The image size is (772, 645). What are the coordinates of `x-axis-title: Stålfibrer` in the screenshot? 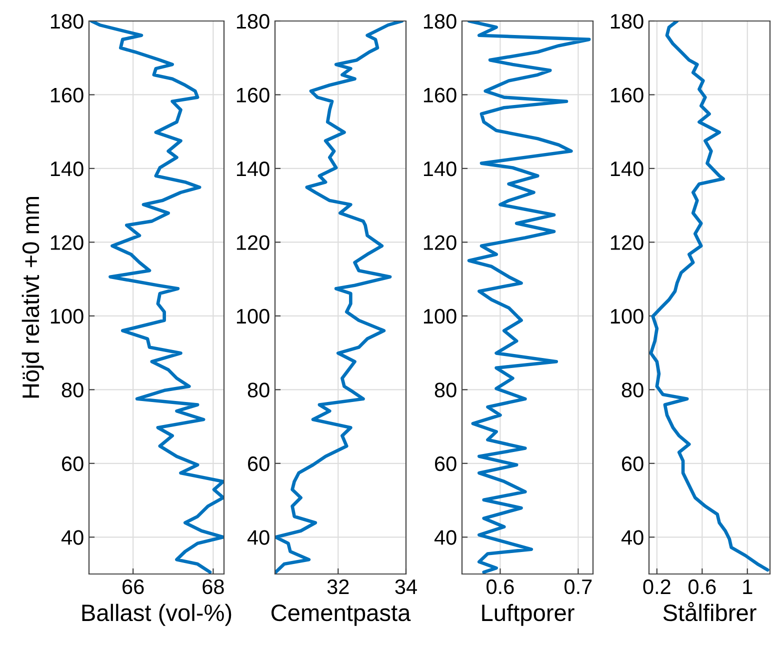 It's located at (709, 612).